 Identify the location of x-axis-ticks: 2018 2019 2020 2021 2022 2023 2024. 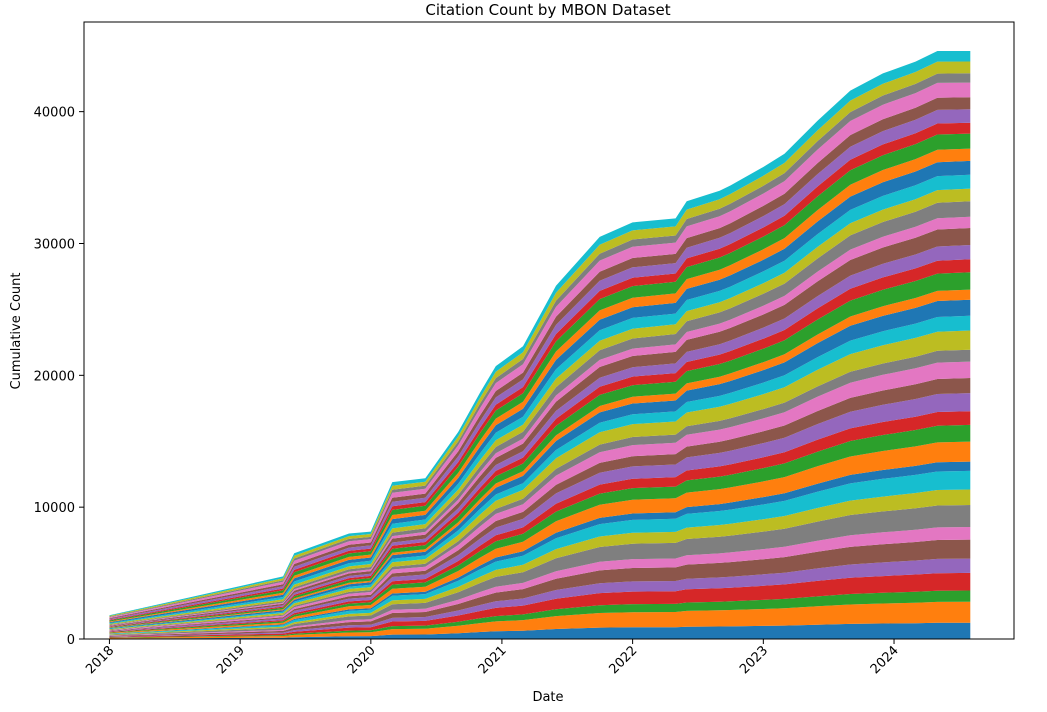
(492, 658).